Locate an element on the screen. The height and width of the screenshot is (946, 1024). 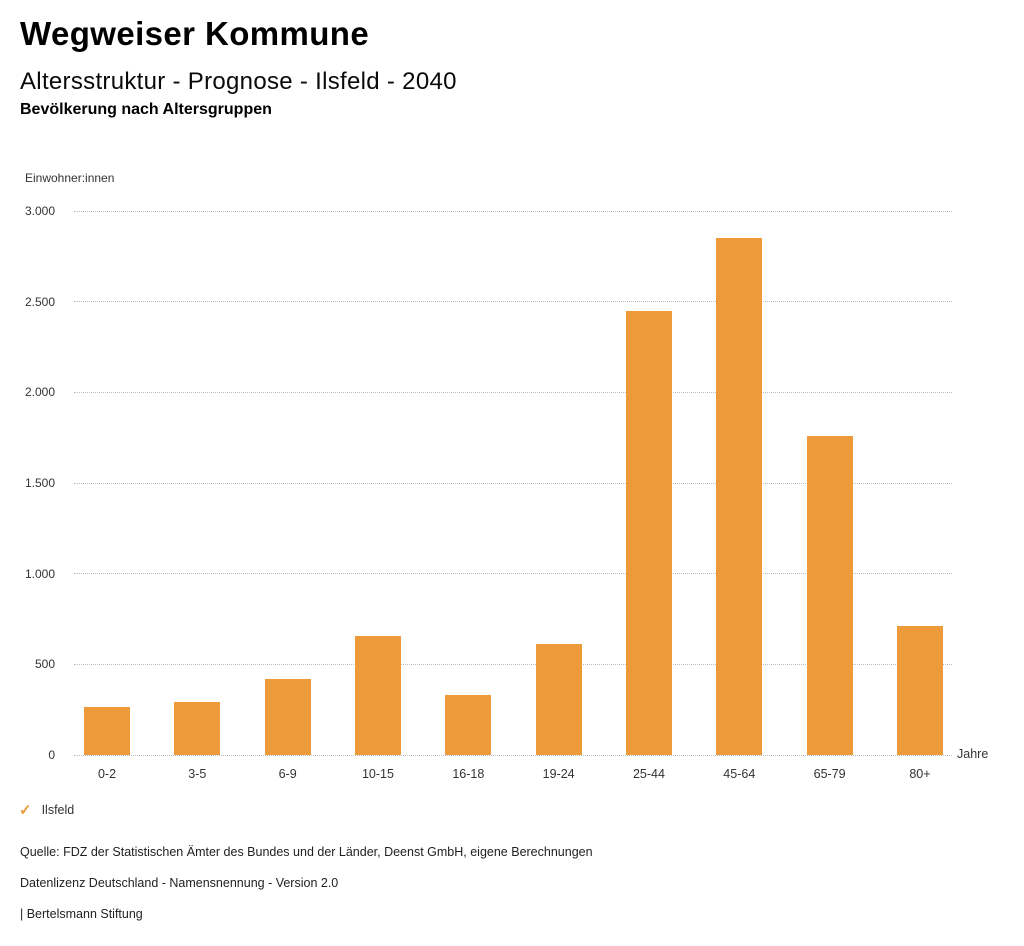
legend-item-ilsfeld: ✓ Ilsfeld is located at coordinates (46, 810).